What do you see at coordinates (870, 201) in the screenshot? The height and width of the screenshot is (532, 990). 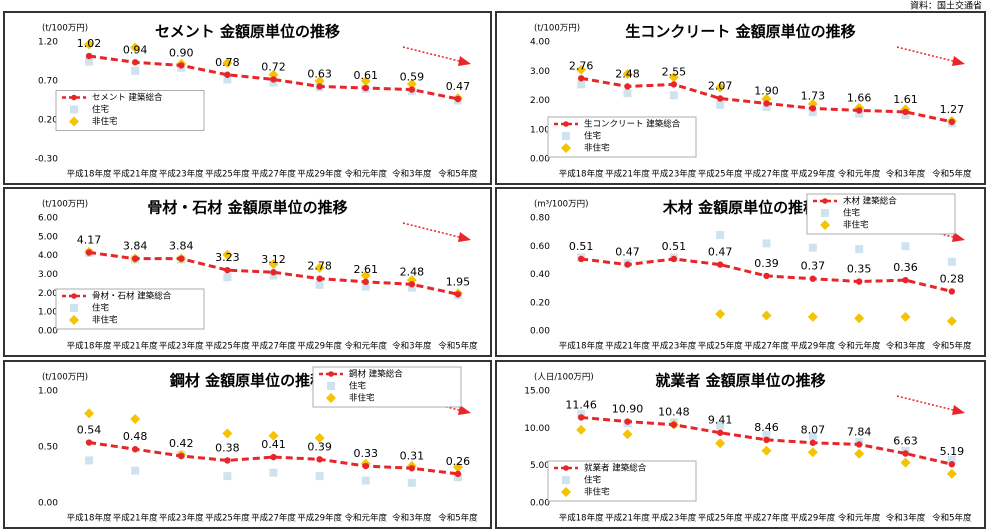 I see `legend-label: 木材 建築総合` at bounding box center [870, 201].